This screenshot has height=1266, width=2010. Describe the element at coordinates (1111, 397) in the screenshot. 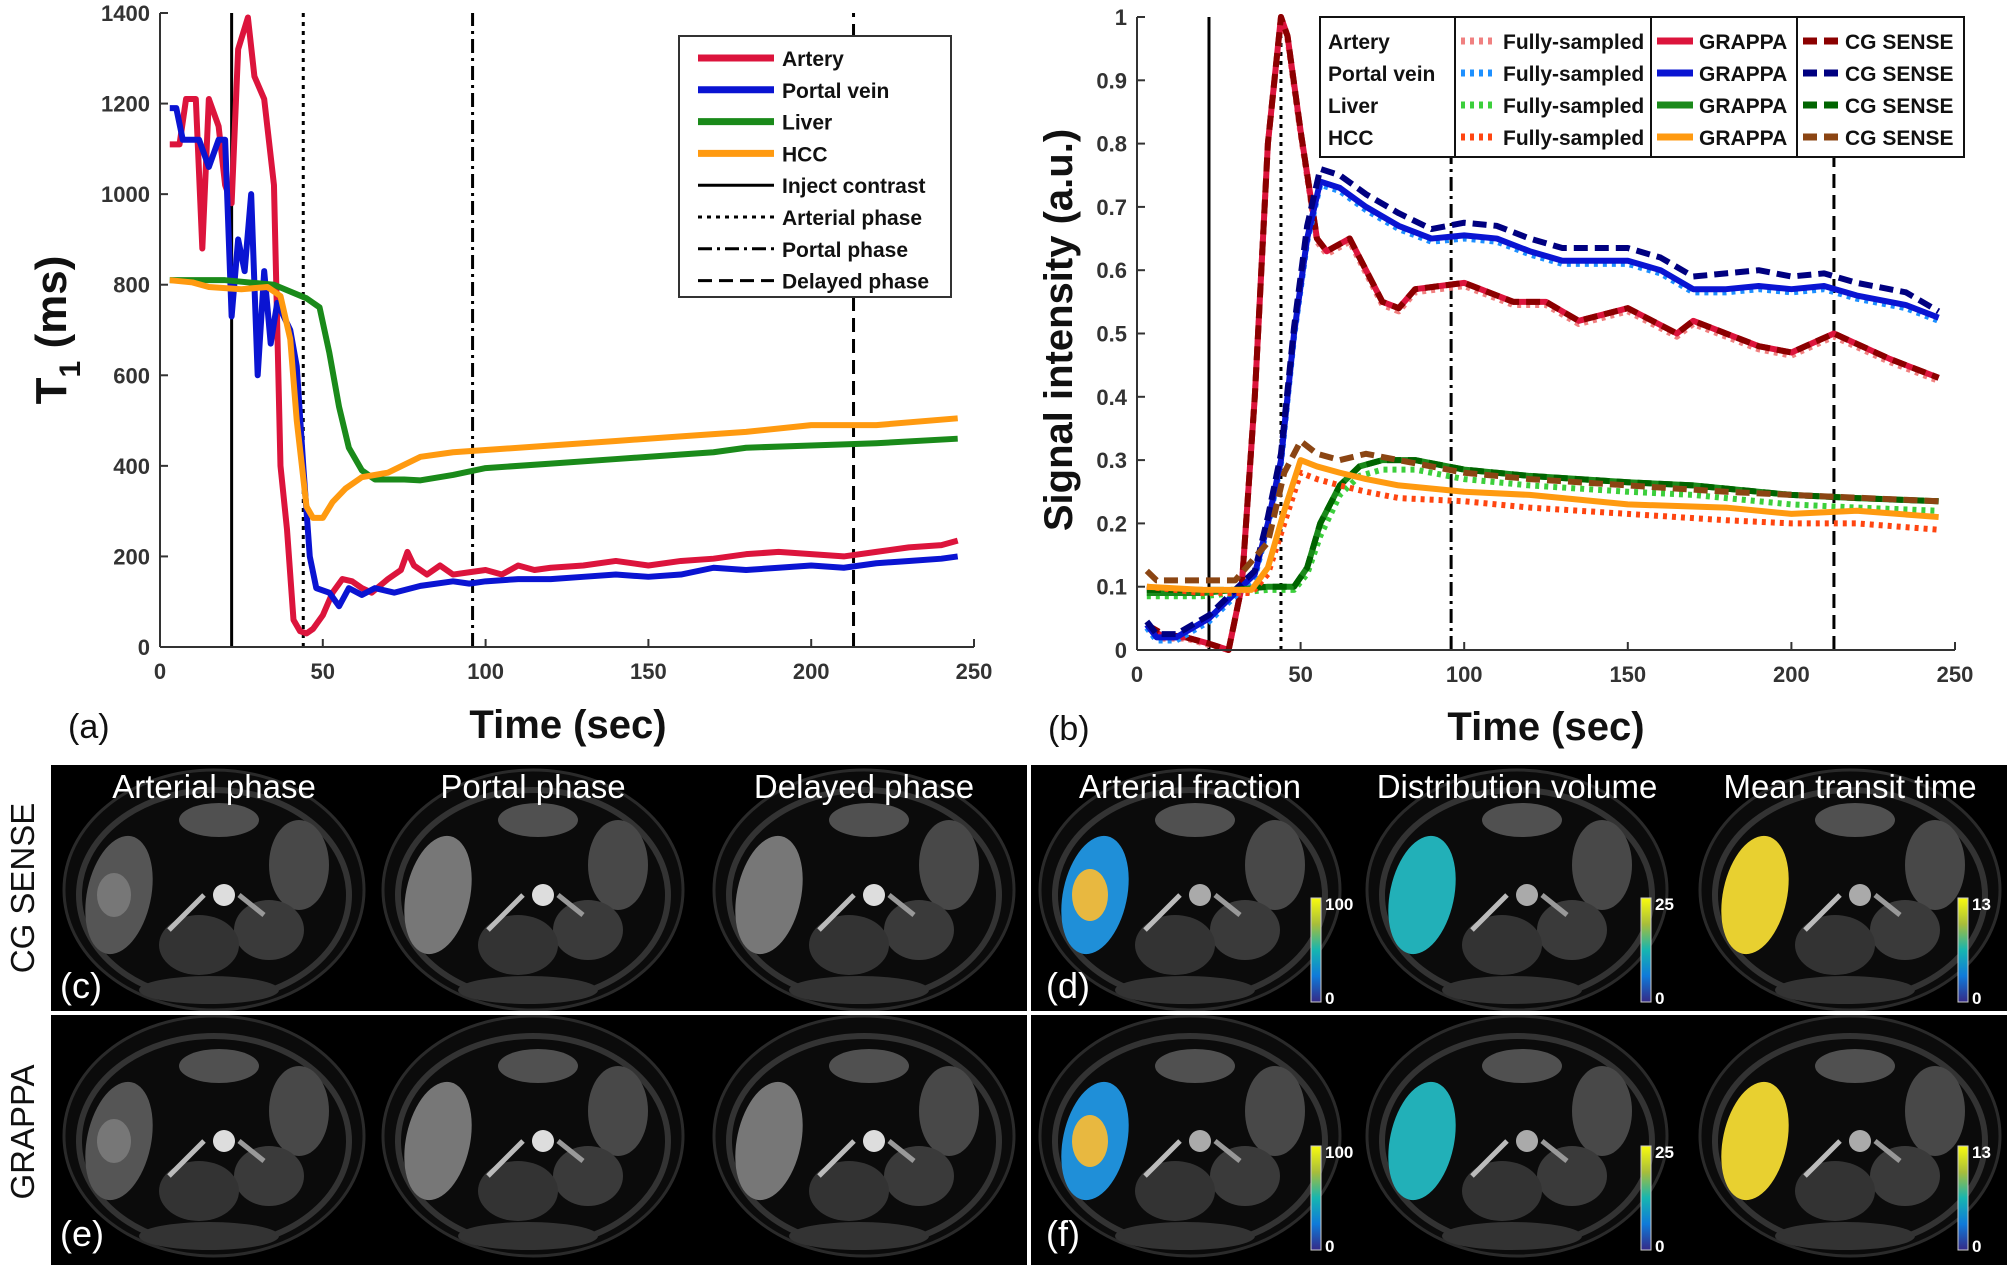

I see `y-tick-label: 0.4` at that location.